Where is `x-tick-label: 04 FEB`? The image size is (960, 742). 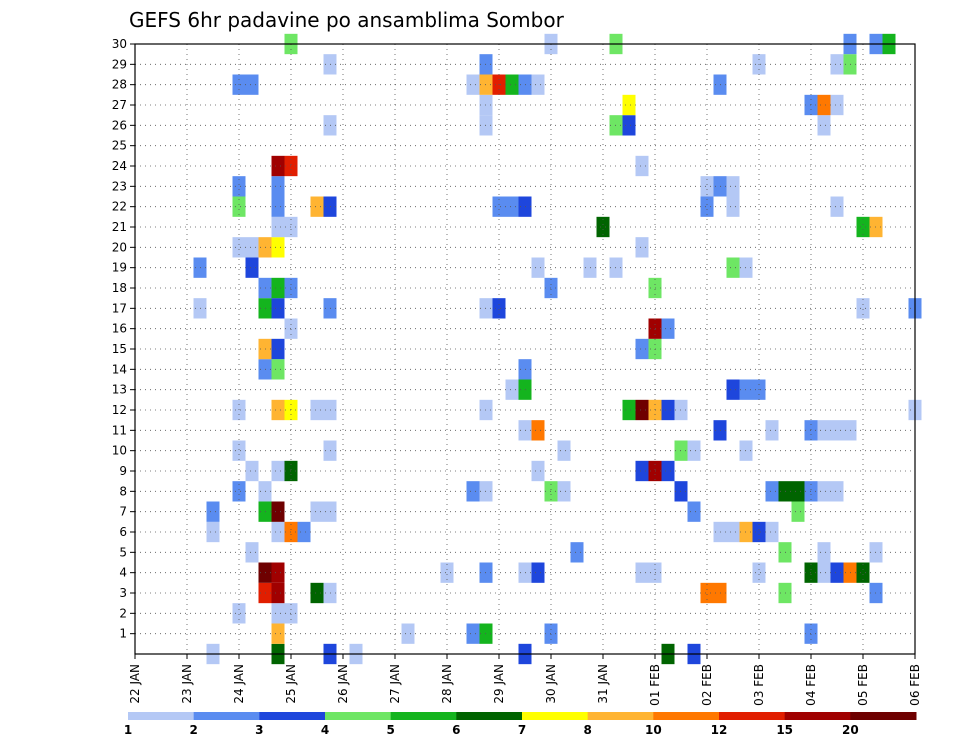
x-tick-label: 04 FEB is located at coordinates (811, 685).